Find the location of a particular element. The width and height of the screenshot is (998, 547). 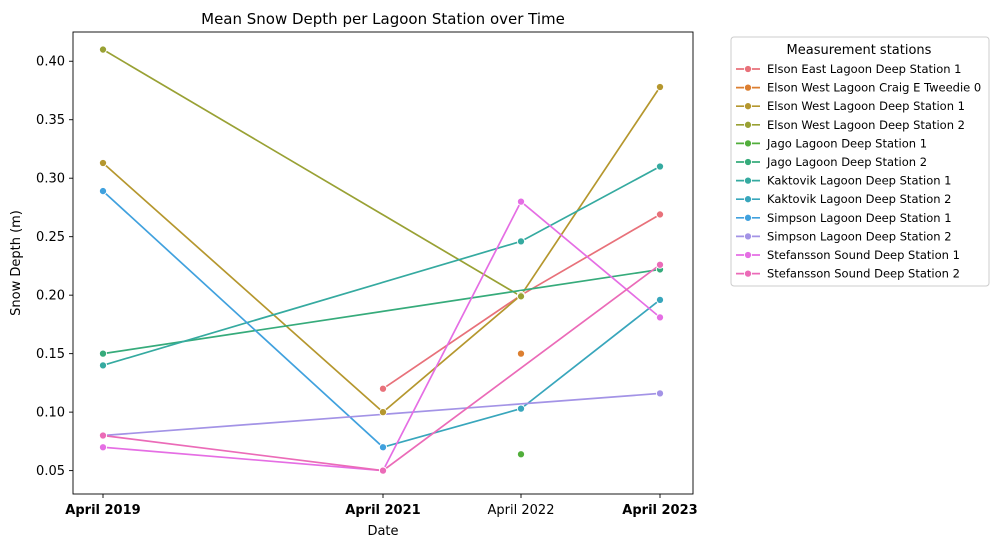

legend-label: Elson West Lagoon Craig E Tweedie 0 is located at coordinates (874, 88).